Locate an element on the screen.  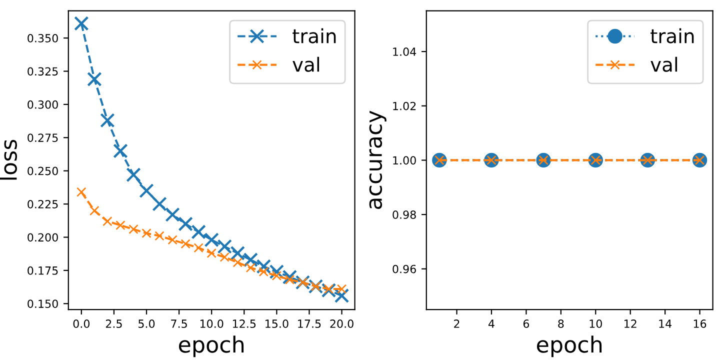
y-tick-label: 0.96 is located at coordinates (404, 269).